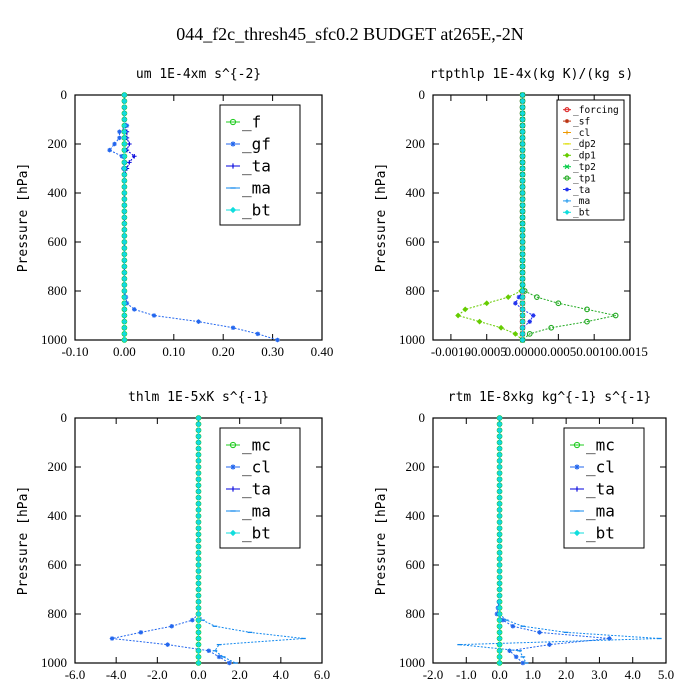 Image resolution: width=700 pixels, height=700 pixels. I want to click on y-tick-label: 200, so click(416, 143).